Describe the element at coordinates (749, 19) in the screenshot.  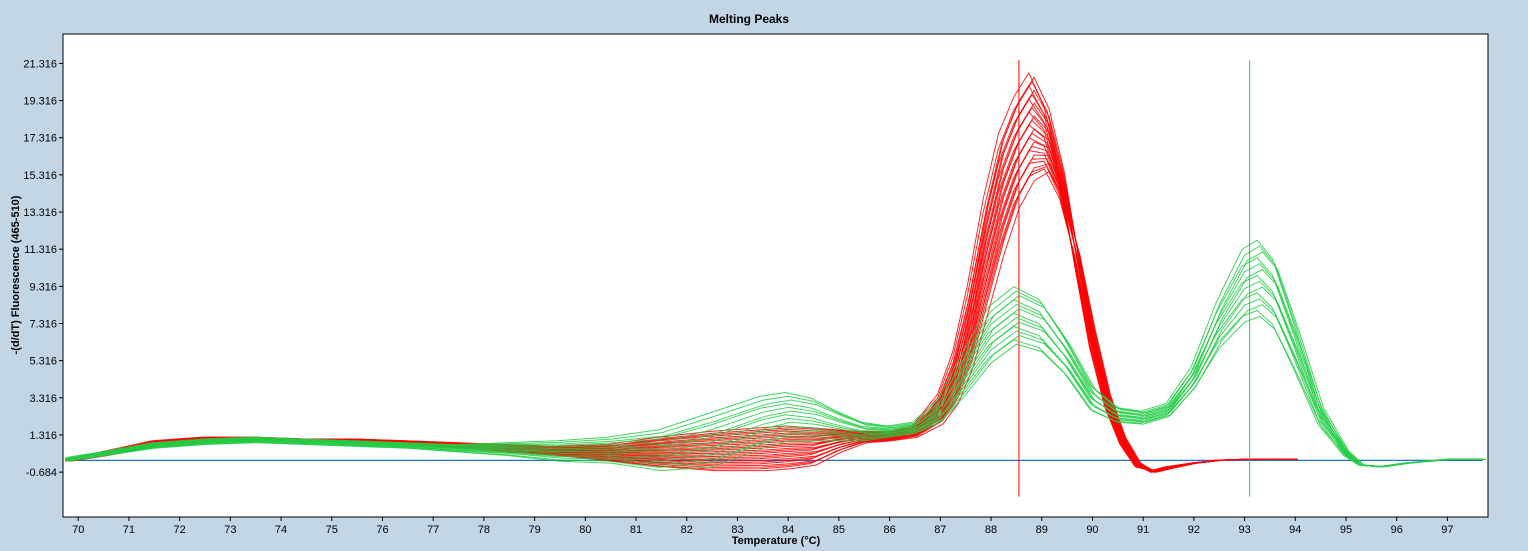
I see `chart-title: Melting Peaks` at that location.